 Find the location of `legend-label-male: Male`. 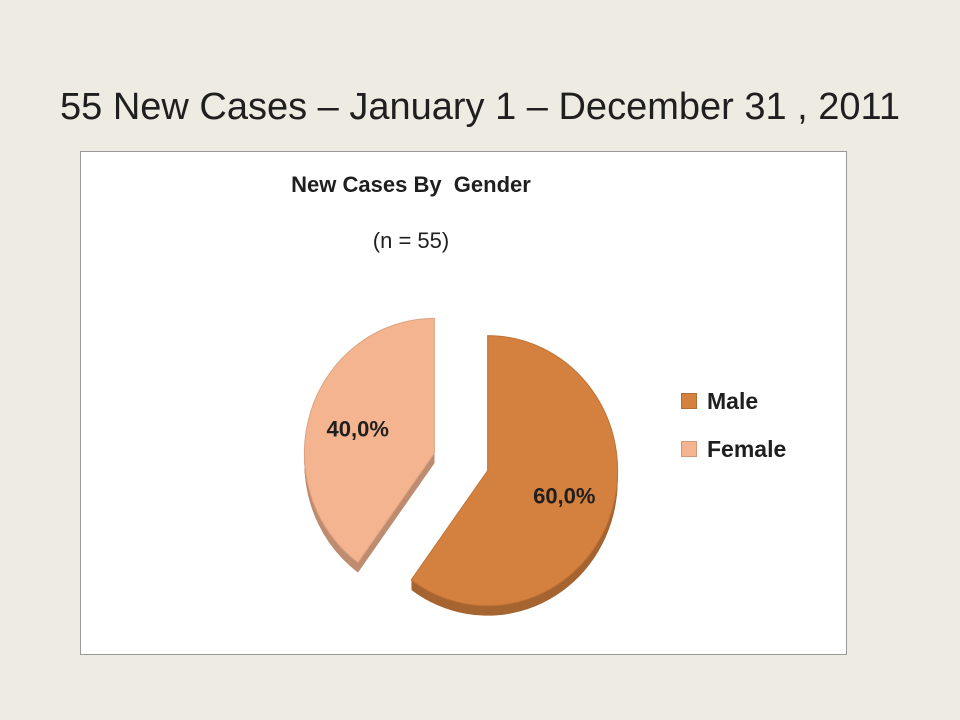

legend-label-male: Male is located at coordinates (733, 400).